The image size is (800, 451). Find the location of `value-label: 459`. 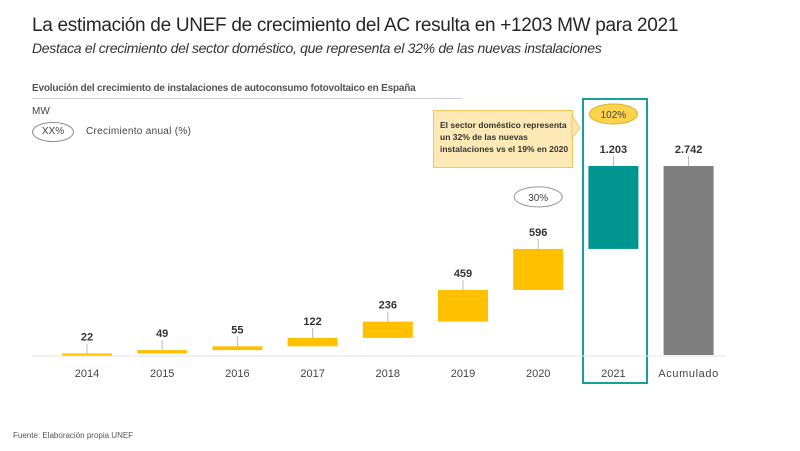

value-label: 459 is located at coordinates (463, 274).